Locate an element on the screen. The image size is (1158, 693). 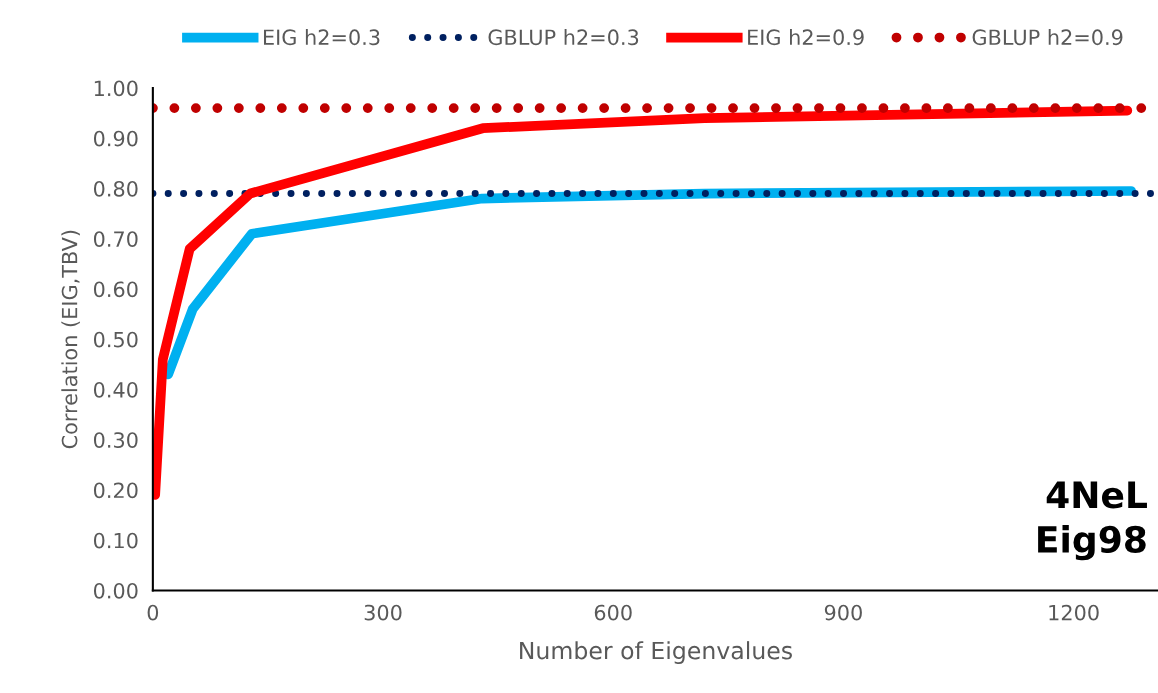
annotation: 4NeL Eig98 is located at coordinates (1092, 521).